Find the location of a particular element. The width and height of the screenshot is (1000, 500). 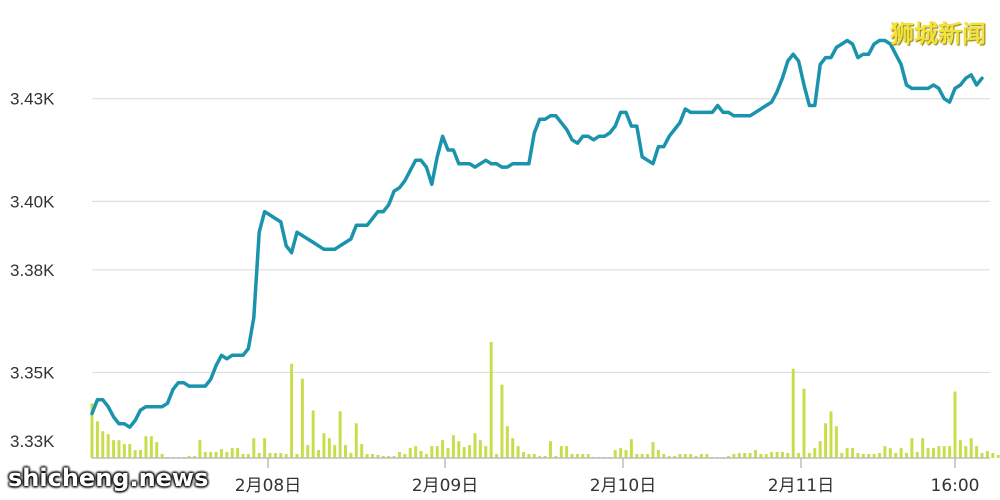

y-tick-label: 3.40K is located at coordinates (32, 201).